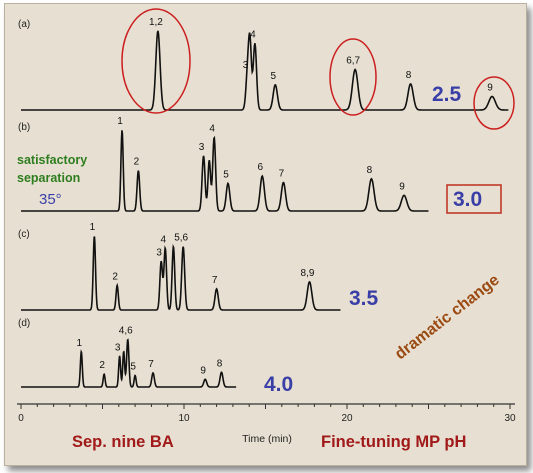  What do you see at coordinates (24, 24) in the screenshot?
I see `panel-label-a: (a)` at bounding box center [24, 24].